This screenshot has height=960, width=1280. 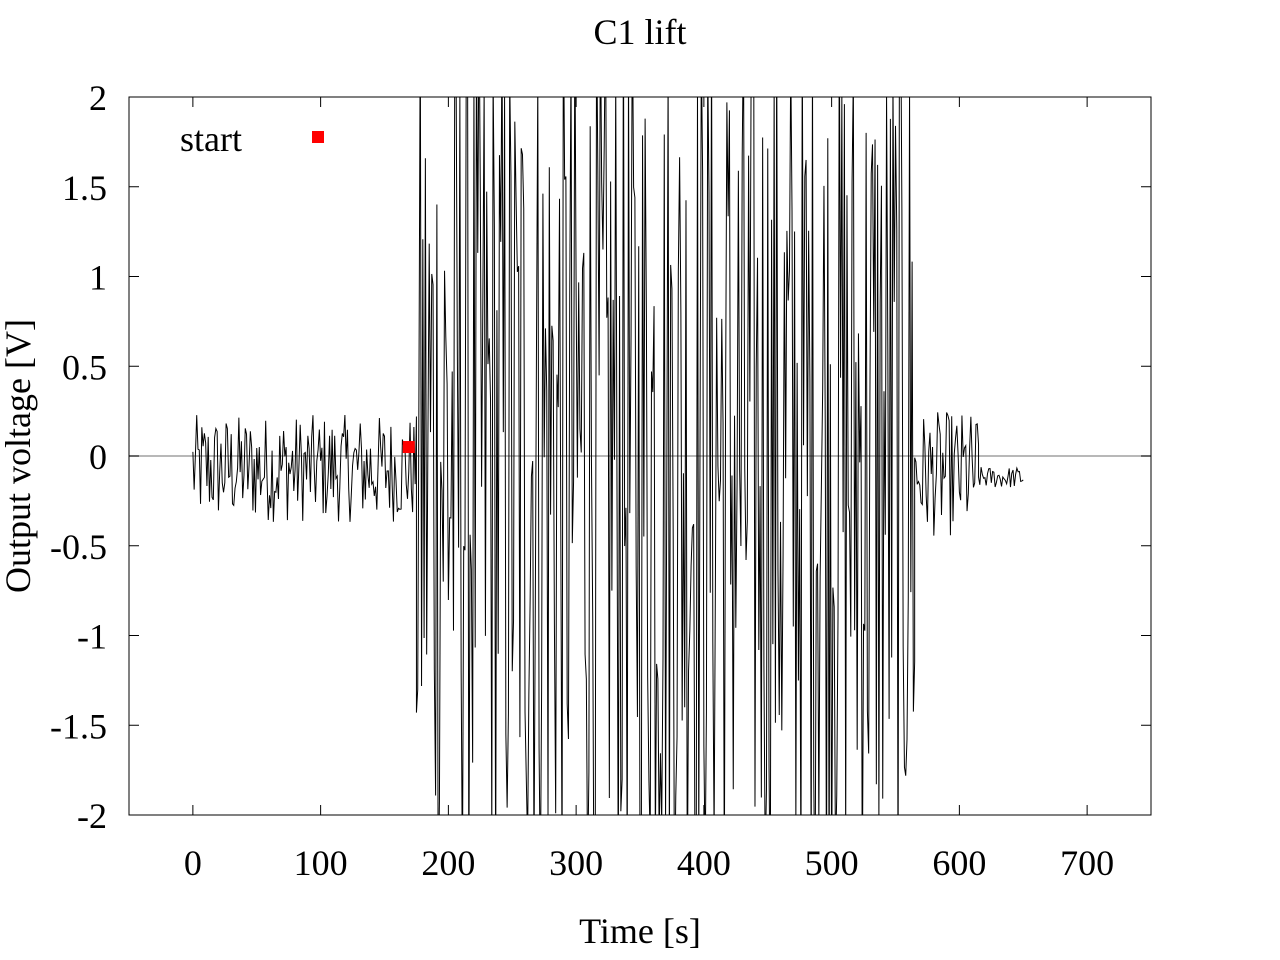 I want to click on y-tick-label: 2, so click(x=98, y=98).